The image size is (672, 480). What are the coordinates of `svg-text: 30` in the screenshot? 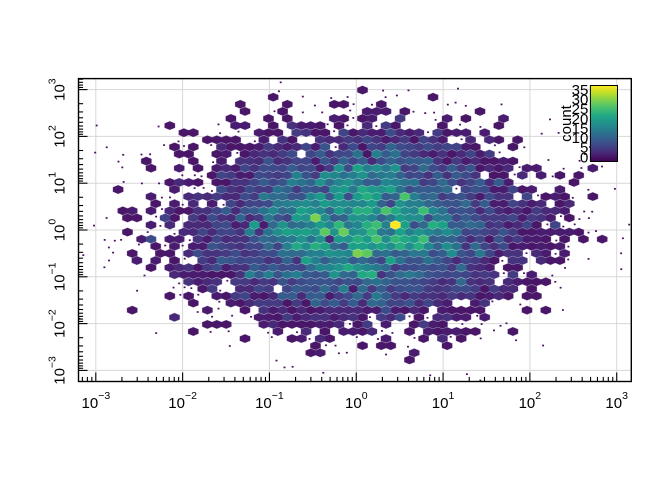 It's located at (580, 100).